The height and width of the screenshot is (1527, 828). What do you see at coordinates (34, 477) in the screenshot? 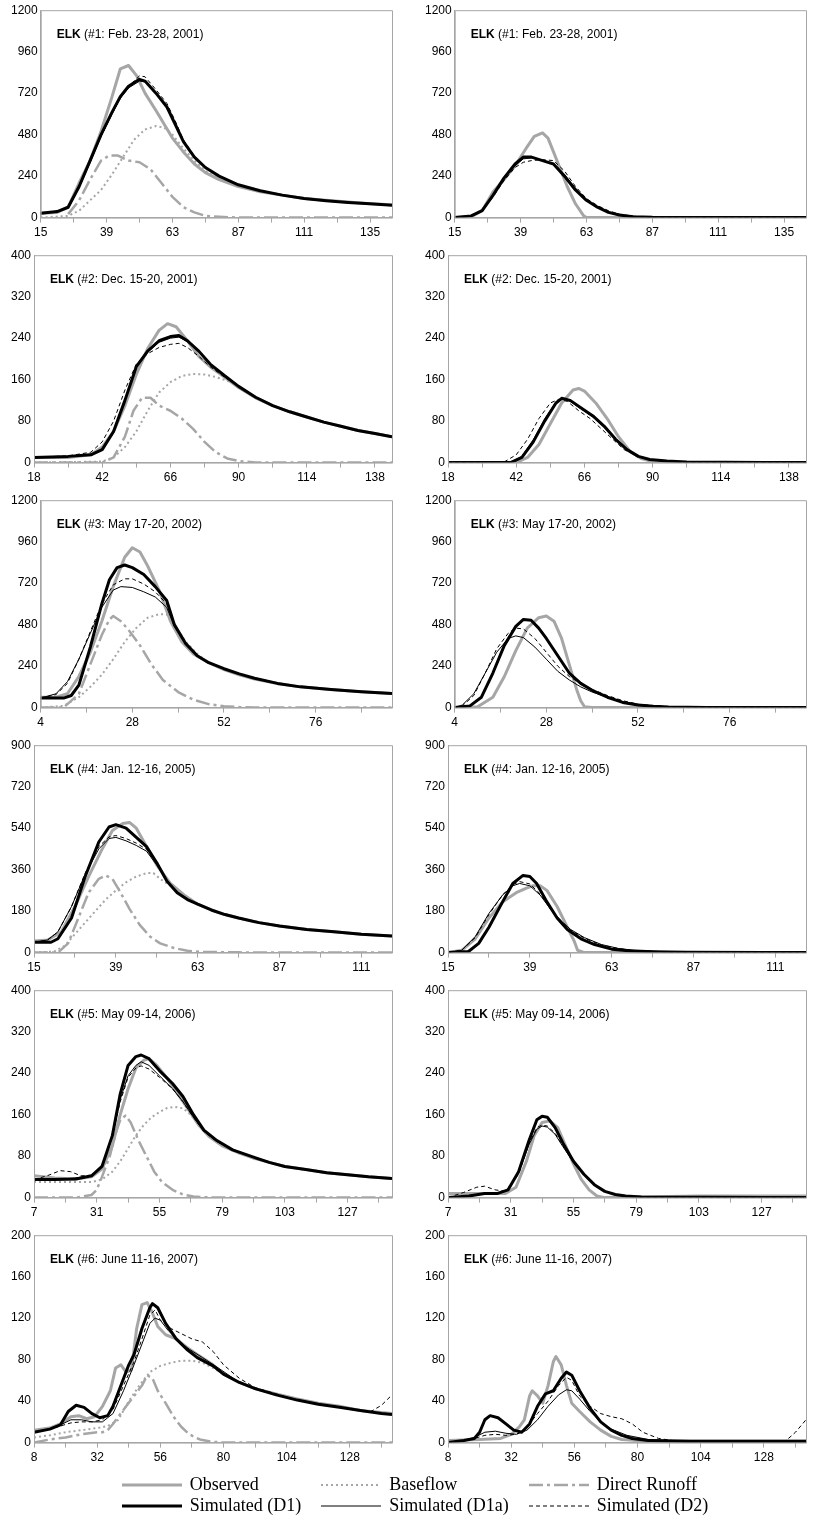
I see `x-tick-label: 18` at bounding box center [34, 477].